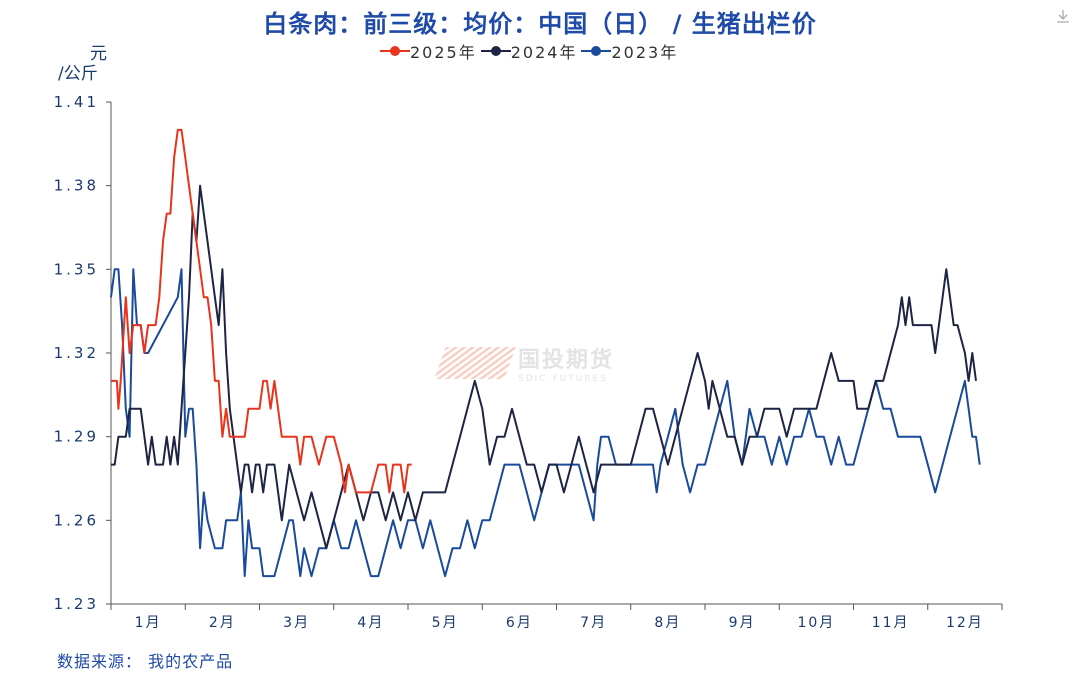  What do you see at coordinates (148, 623) in the screenshot?
I see `x-tick-label: 1月` at bounding box center [148, 623].